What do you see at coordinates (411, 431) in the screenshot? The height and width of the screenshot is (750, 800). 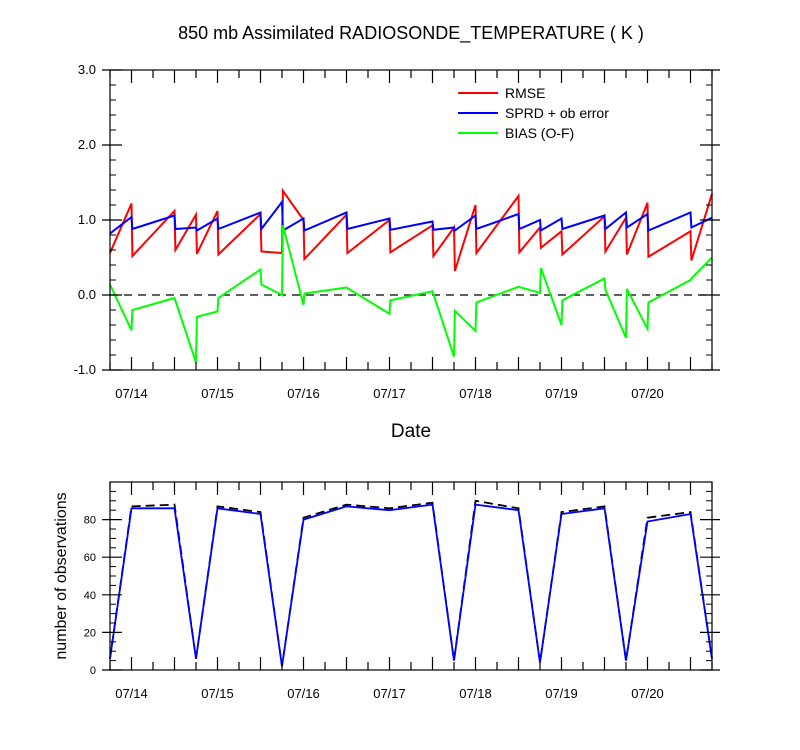 I see `x-axis-label: Date` at bounding box center [411, 431].